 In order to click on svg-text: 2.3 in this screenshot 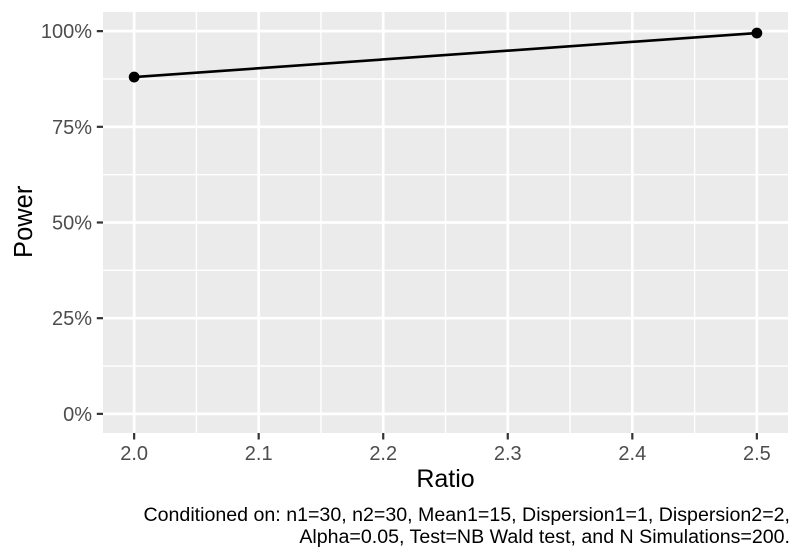, I will do `click(508, 454)`.